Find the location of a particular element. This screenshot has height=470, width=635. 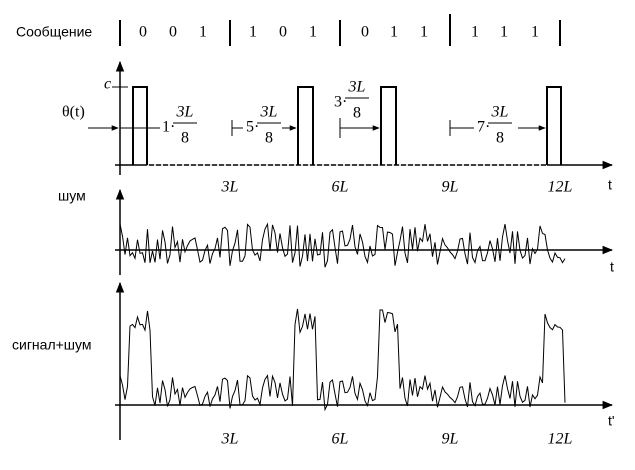

delay-factor: 1· is located at coordinates (168, 127).